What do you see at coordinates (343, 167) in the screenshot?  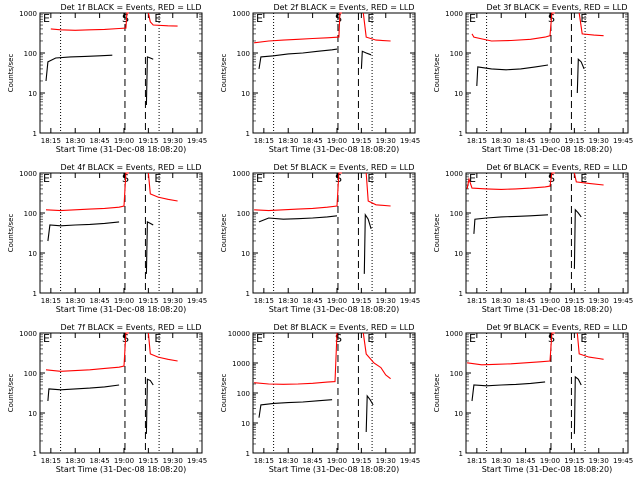 I see `plot-title: Det 5f BLACK = Events, RED = LLD` at bounding box center [343, 167].